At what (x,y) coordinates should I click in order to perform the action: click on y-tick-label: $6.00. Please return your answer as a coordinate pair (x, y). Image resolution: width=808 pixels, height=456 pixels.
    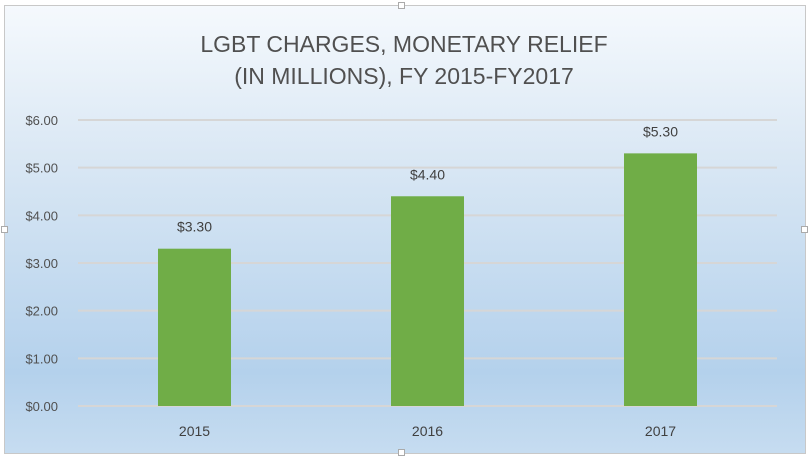
    Looking at the image, I should click on (41, 120).